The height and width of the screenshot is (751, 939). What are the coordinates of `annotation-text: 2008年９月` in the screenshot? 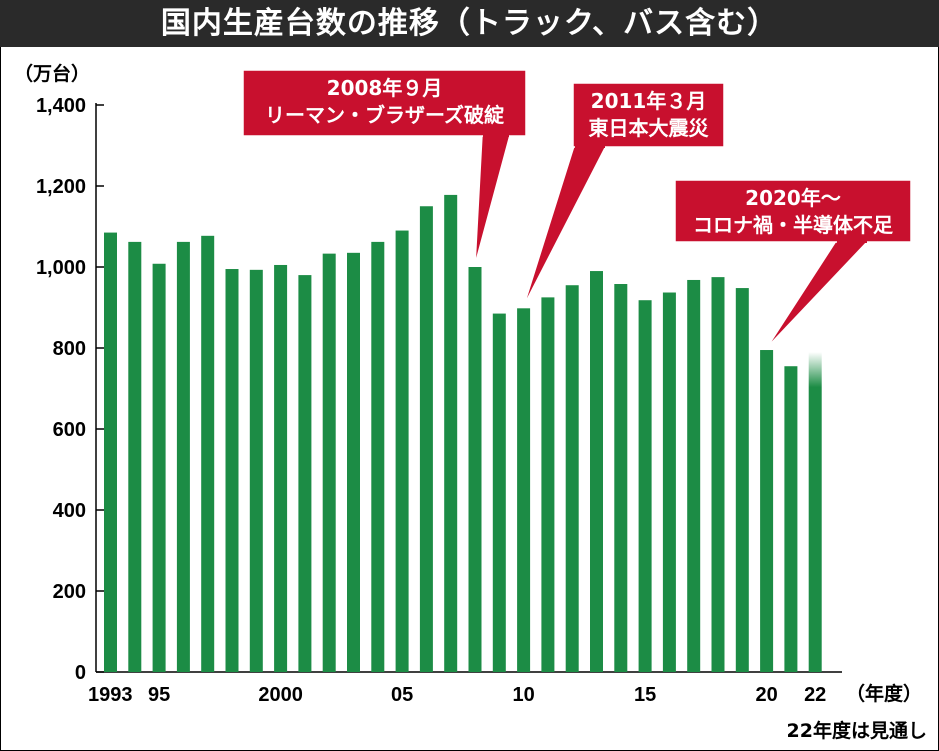 It's located at (385, 88).